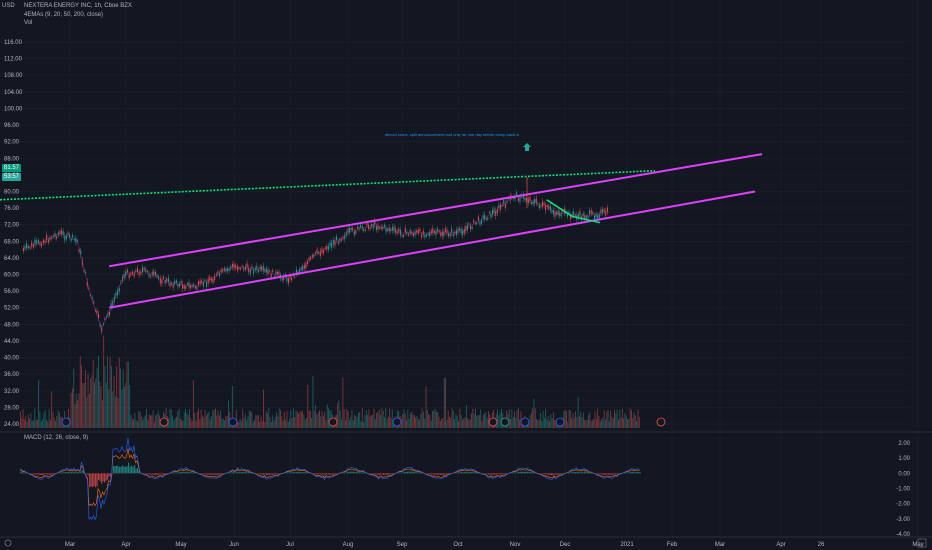 The image size is (932, 550). Describe the element at coordinates (493, 422) in the screenshot. I see `event-marker-icon` at that location.